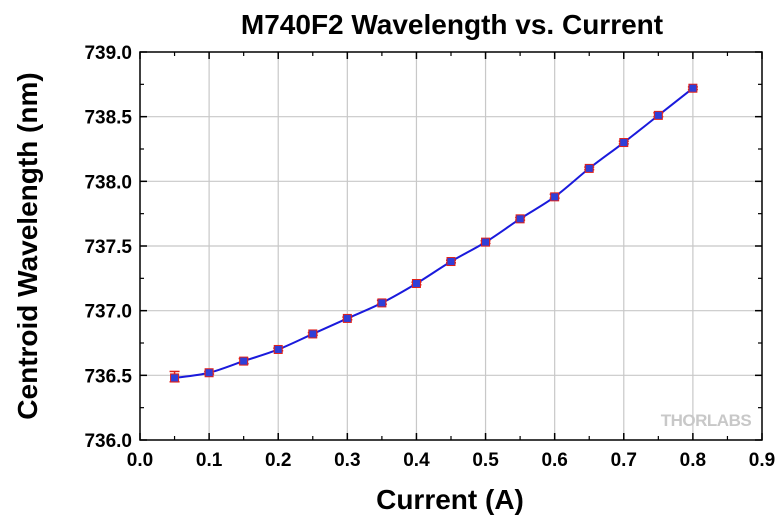 The height and width of the screenshot is (520, 780). Describe the element at coordinates (108, 441) in the screenshot. I see `y-tick-label: 736.0` at that location.